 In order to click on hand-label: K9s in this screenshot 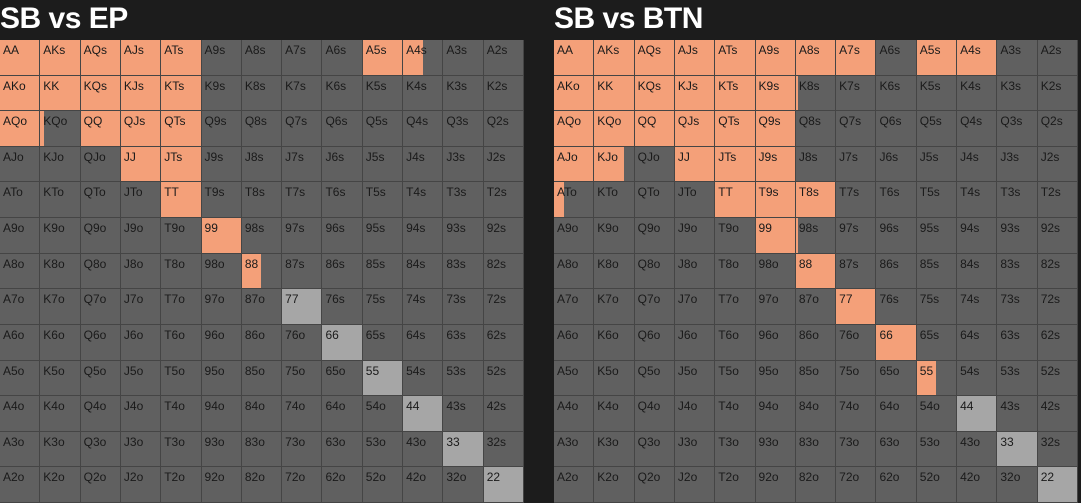, I will do `click(769, 85)`.